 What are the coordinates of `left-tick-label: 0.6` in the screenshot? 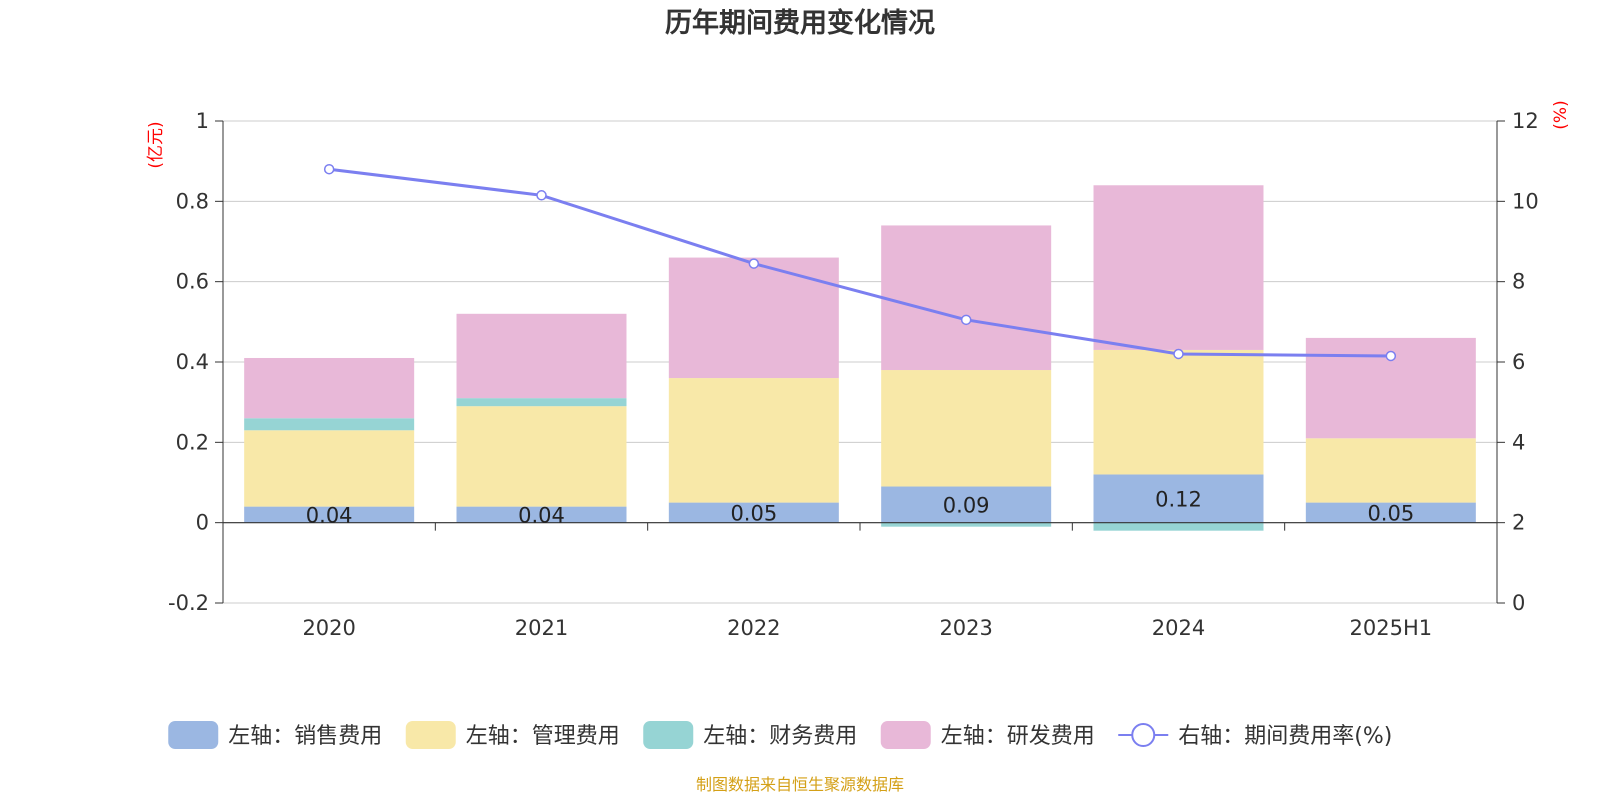 It's located at (192, 282).